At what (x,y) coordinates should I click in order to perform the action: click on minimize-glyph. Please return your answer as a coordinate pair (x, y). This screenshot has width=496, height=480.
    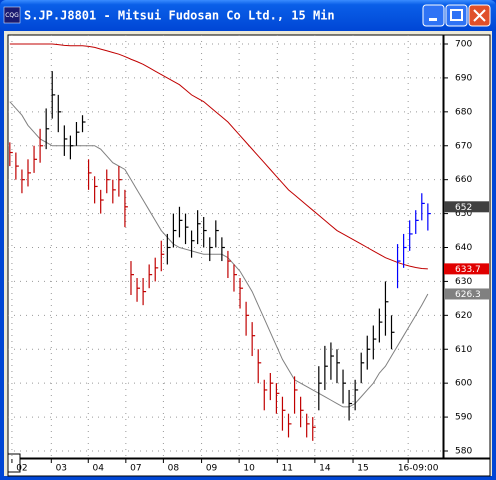
    Looking at the image, I should click on (433, 19).